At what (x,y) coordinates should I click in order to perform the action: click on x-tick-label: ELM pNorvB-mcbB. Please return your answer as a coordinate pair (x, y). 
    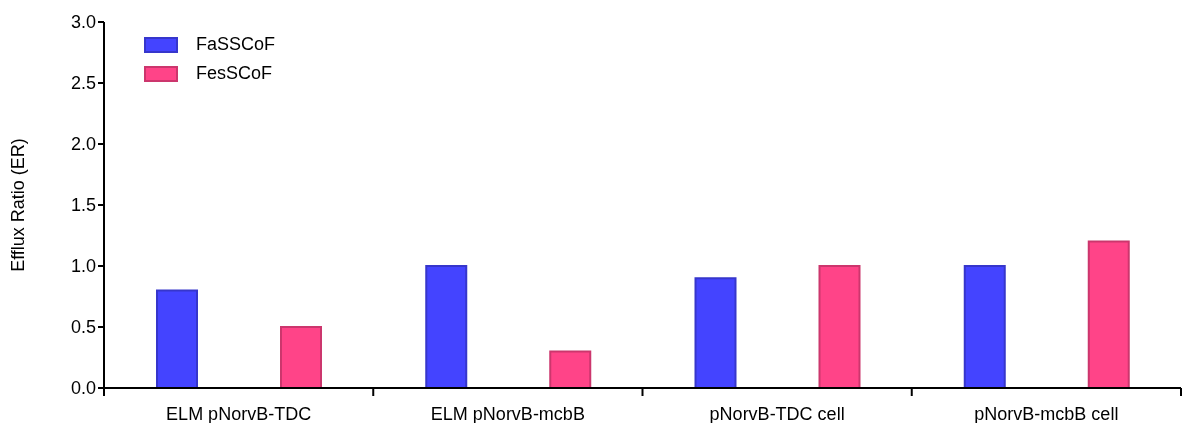
    Looking at the image, I should click on (507, 413).